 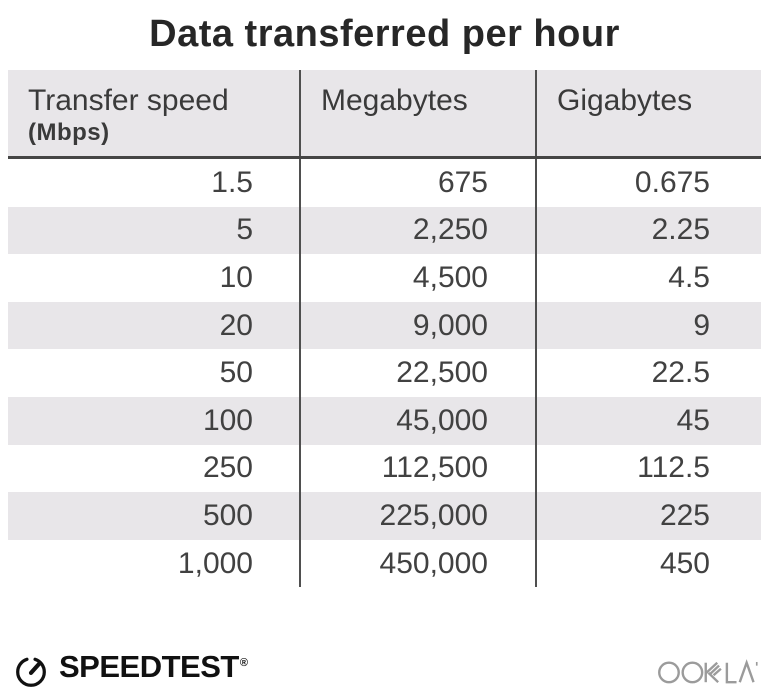 What do you see at coordinates (419, 563) in the screenshot?
I see `cell-megabytes: 450,000` at bounding box center [419, 563].